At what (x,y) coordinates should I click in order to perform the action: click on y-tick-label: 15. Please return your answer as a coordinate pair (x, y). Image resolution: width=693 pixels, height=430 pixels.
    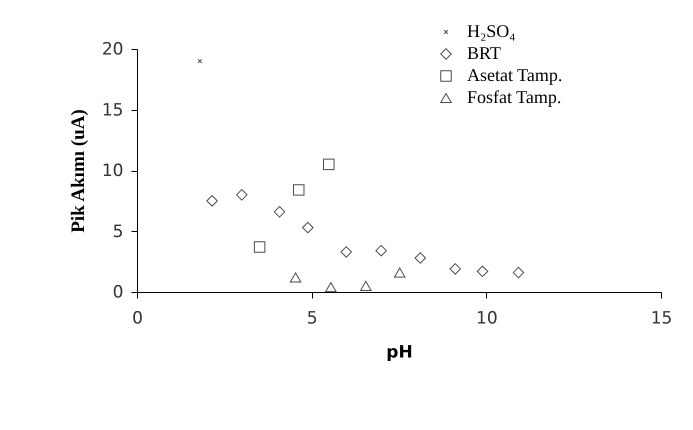
    Looking at the image, I should click on (113, 110).